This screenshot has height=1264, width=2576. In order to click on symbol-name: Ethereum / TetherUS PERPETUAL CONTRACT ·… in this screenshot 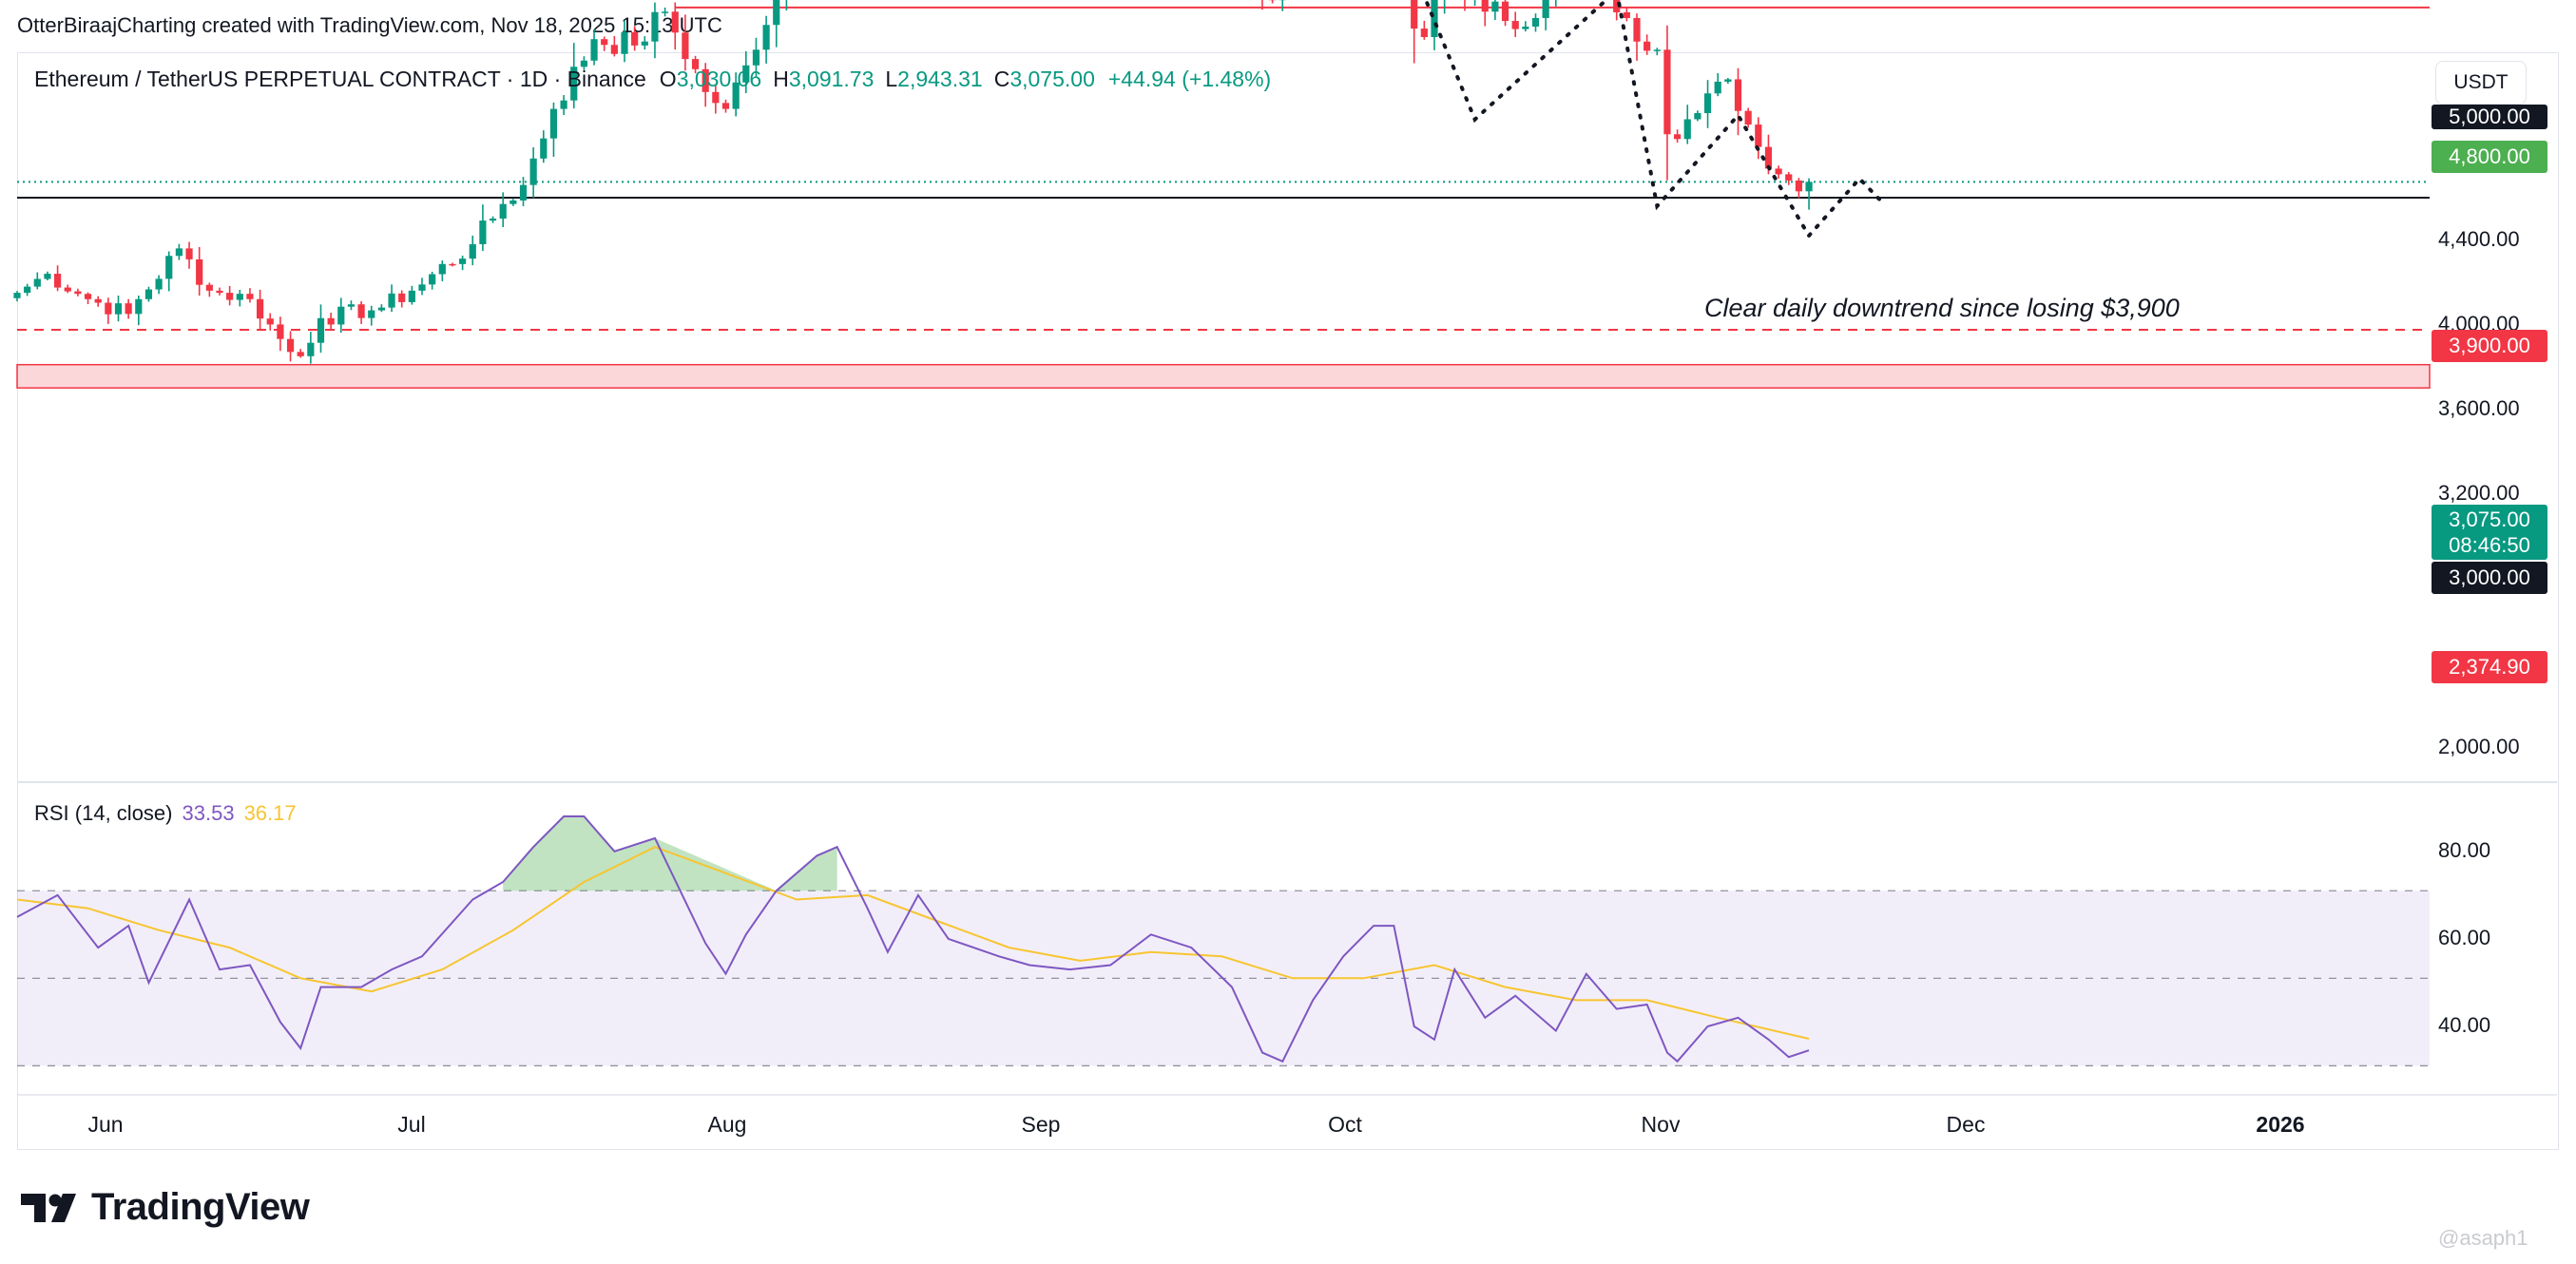, I will do `click(340, 79)`.